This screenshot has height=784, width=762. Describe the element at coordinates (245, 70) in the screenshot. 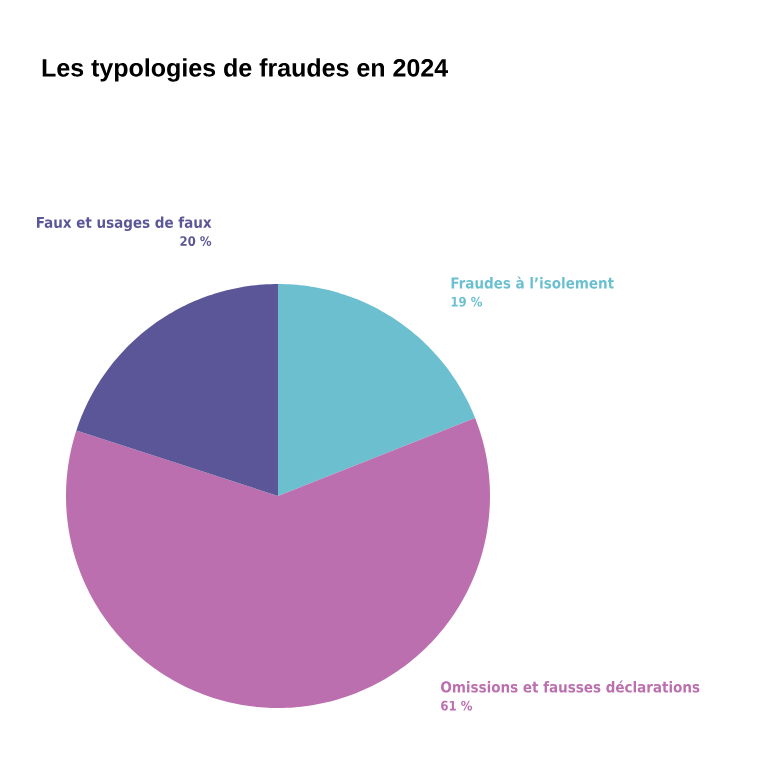

I see `chart-title: Les typologies de fraudes en 2024` at that location.